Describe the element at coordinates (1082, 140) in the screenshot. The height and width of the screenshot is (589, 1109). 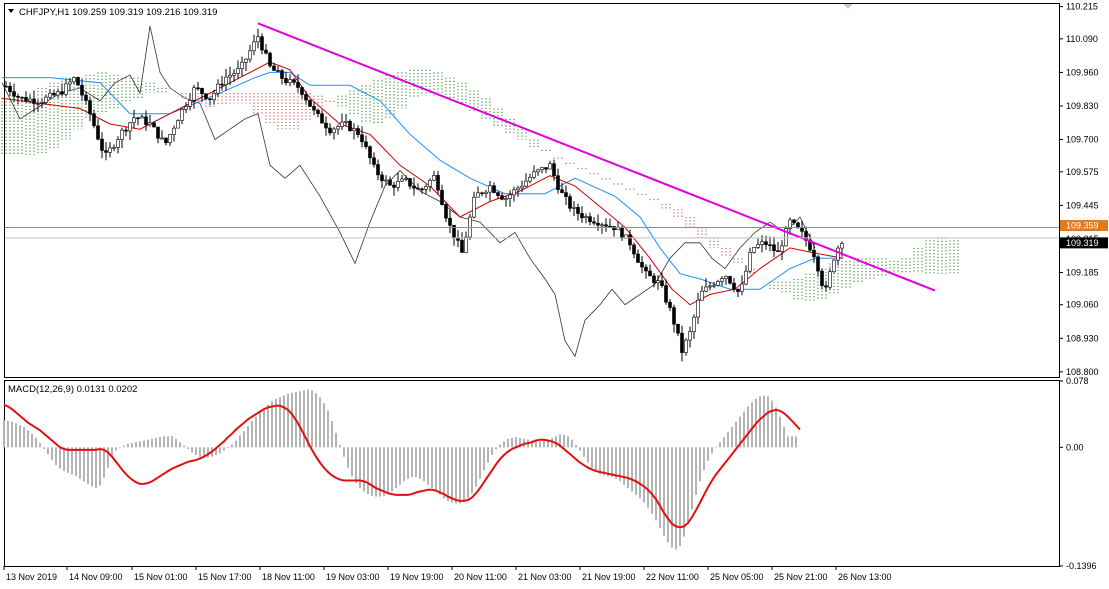
I see `y-tick-label: 109.700` at that location.